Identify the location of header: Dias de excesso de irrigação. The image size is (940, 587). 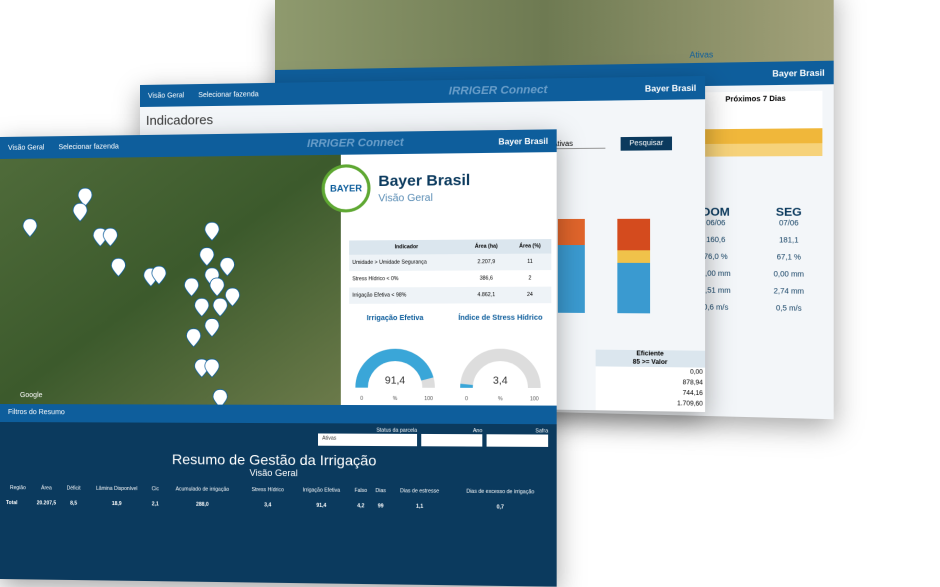
(500, 491).